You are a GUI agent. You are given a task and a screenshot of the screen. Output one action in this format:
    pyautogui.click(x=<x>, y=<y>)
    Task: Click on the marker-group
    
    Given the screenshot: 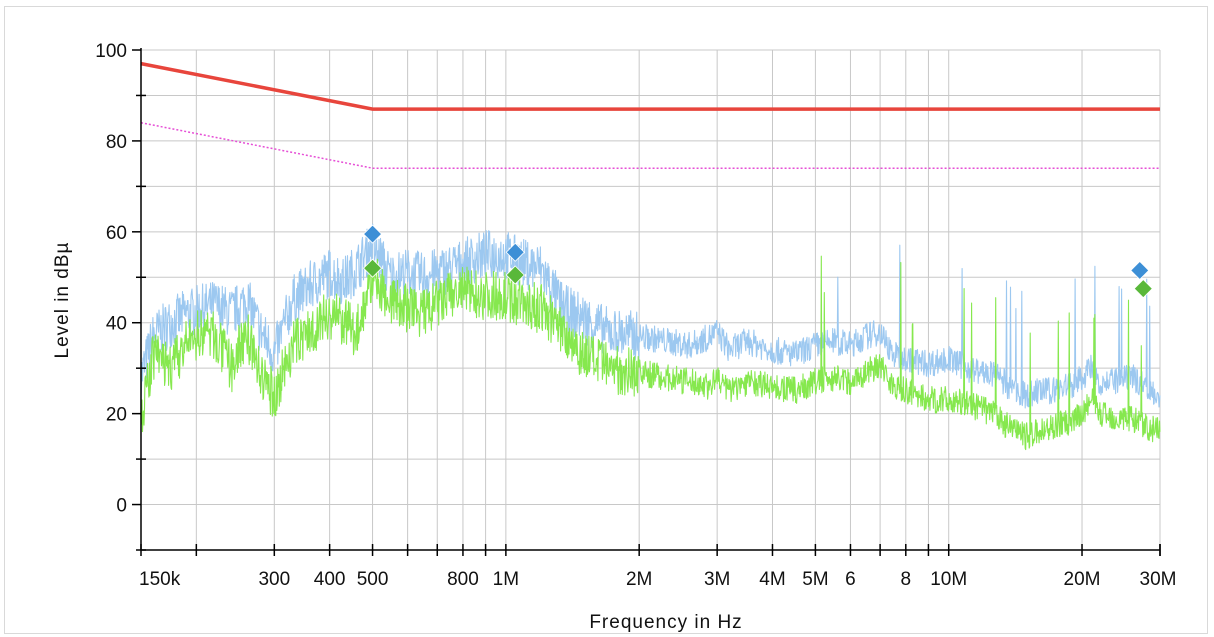 What is the action you would take?
    pyautogui.click(x=757, y=261)
    